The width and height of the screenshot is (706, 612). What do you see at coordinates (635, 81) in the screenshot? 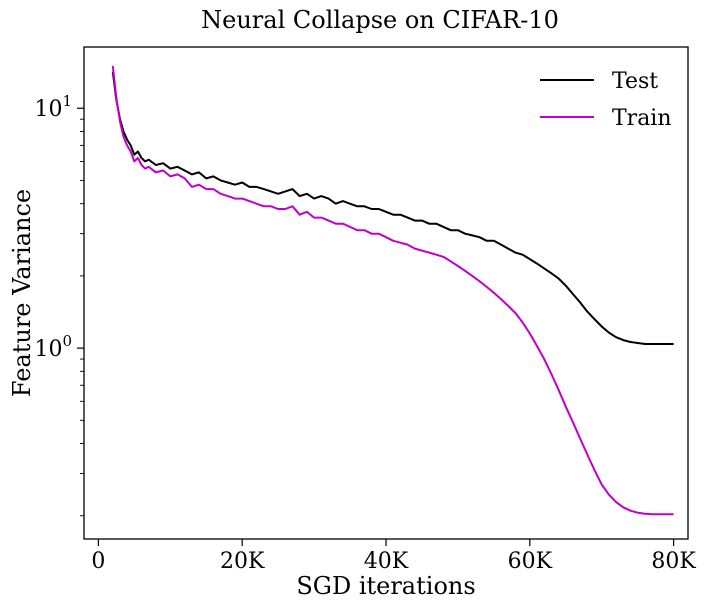
I see `legend-label-test: Test` at bounding box center [635, 81].